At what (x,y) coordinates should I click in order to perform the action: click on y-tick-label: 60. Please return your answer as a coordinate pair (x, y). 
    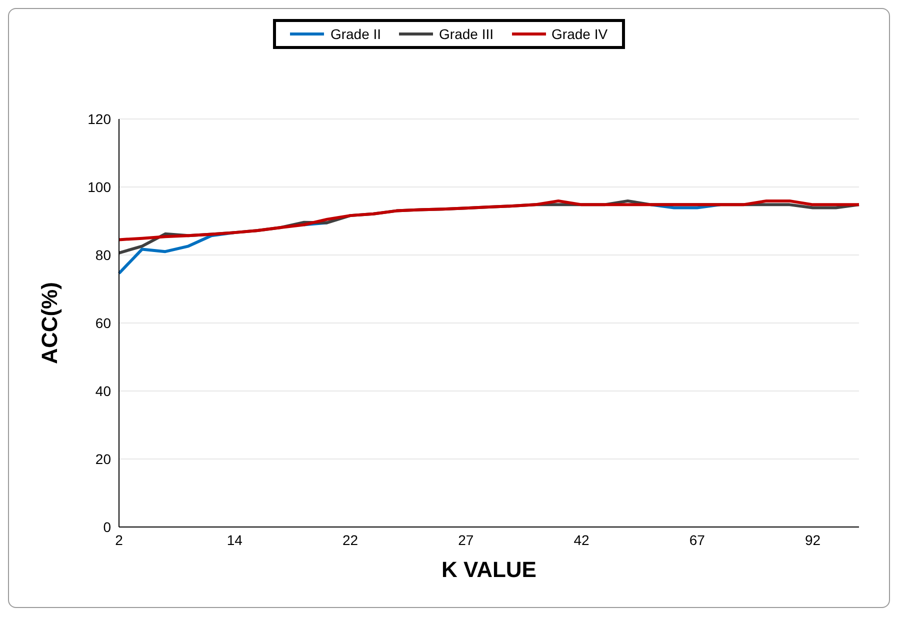
    Looking at the image, I should click on (103, 322).